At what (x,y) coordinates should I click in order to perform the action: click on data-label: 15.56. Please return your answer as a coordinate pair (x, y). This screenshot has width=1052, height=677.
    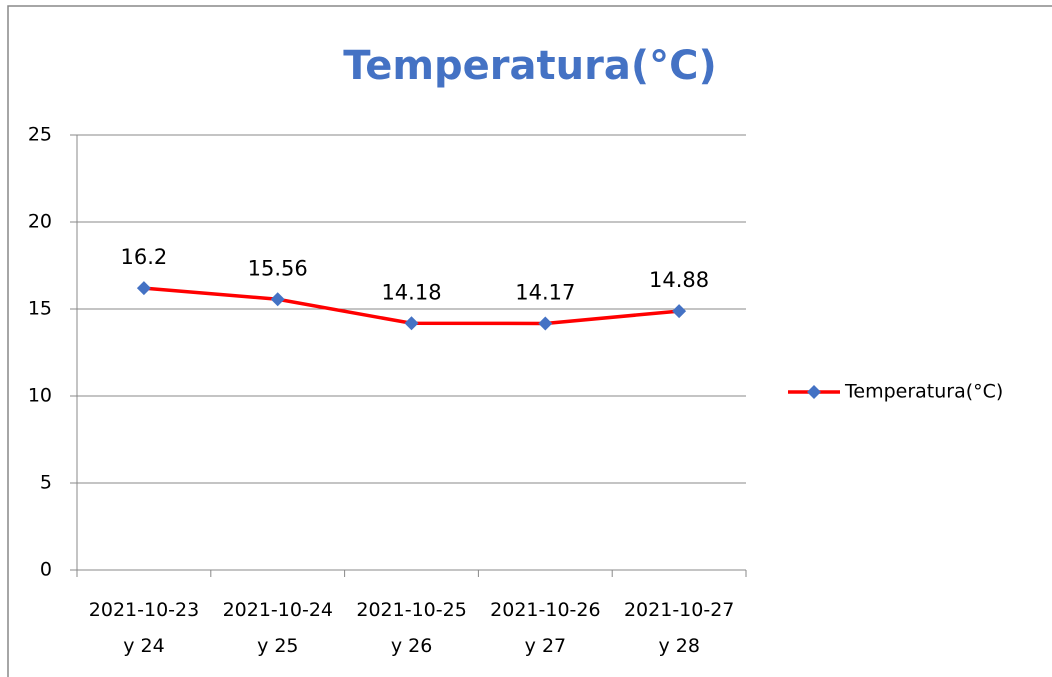
    Looking at the image, I should click on (278, 268).